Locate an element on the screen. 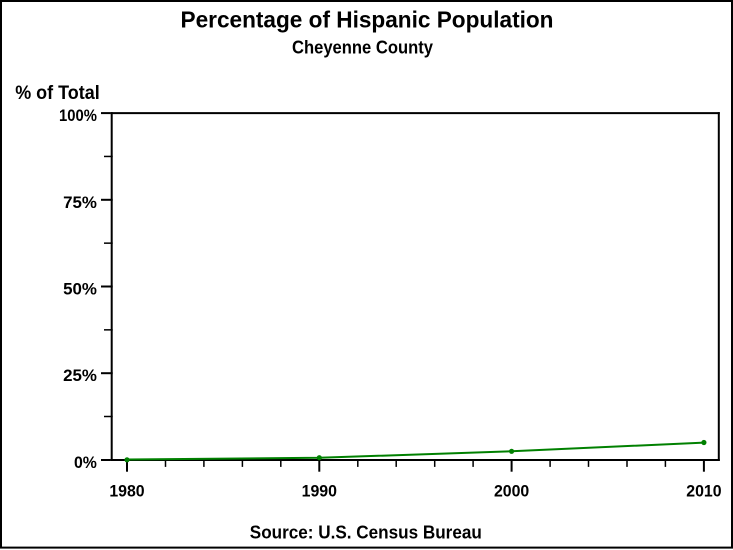 Image resolution: width=733 pixels, height=550 pixels. svg-text: 50% is located at coordinates (80, 289).